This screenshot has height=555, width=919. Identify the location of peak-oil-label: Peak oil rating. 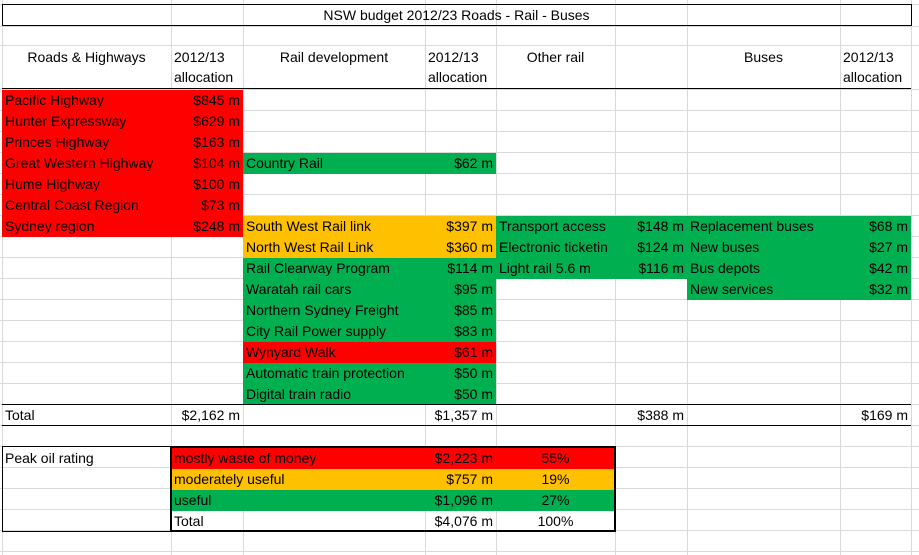
(49, 458).